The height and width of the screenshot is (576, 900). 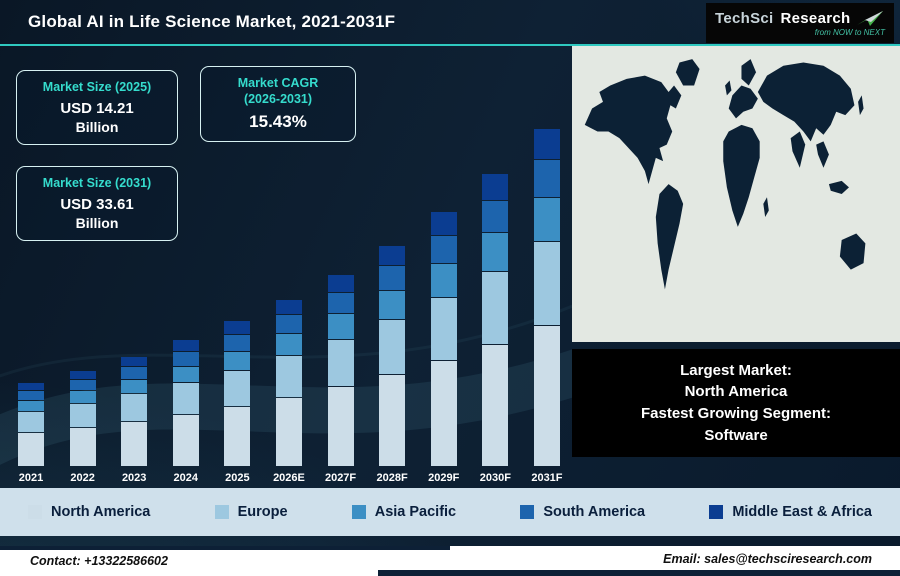 I want to click on bar-column: 2023, so click(x=134, y=420).